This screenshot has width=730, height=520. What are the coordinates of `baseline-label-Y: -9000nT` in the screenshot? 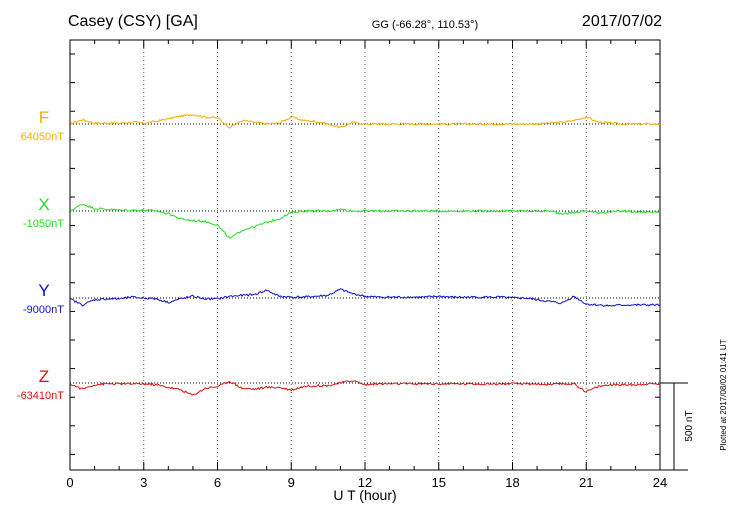 It's located at (43, 310).